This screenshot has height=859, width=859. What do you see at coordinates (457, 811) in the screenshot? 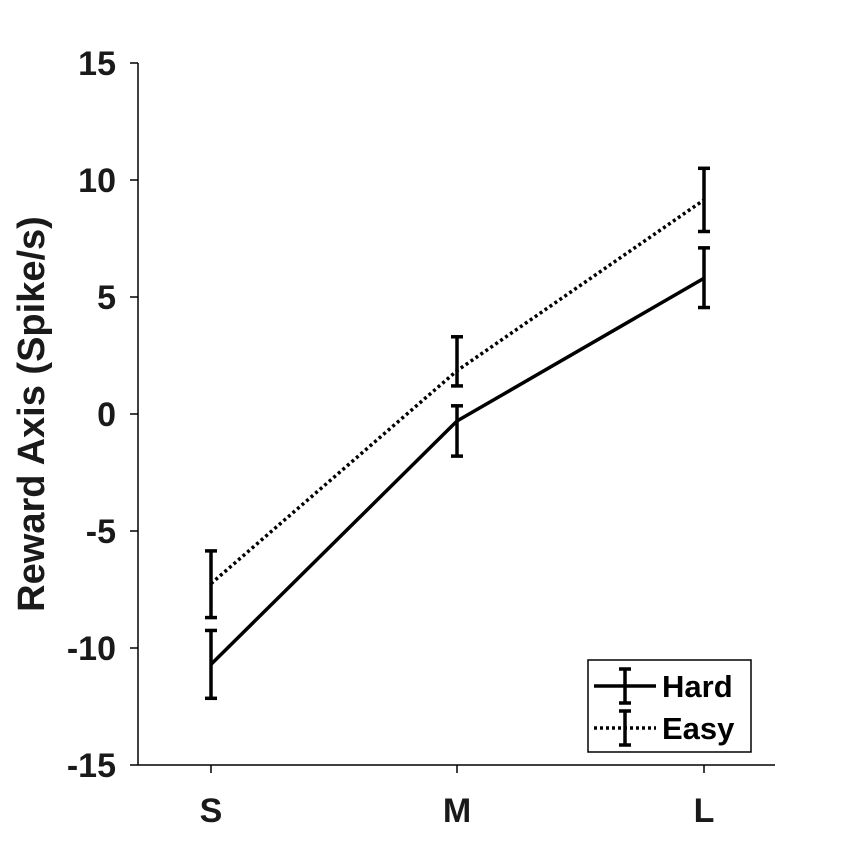
I see `x-tick-label: M` at bounding box center [457, 811].